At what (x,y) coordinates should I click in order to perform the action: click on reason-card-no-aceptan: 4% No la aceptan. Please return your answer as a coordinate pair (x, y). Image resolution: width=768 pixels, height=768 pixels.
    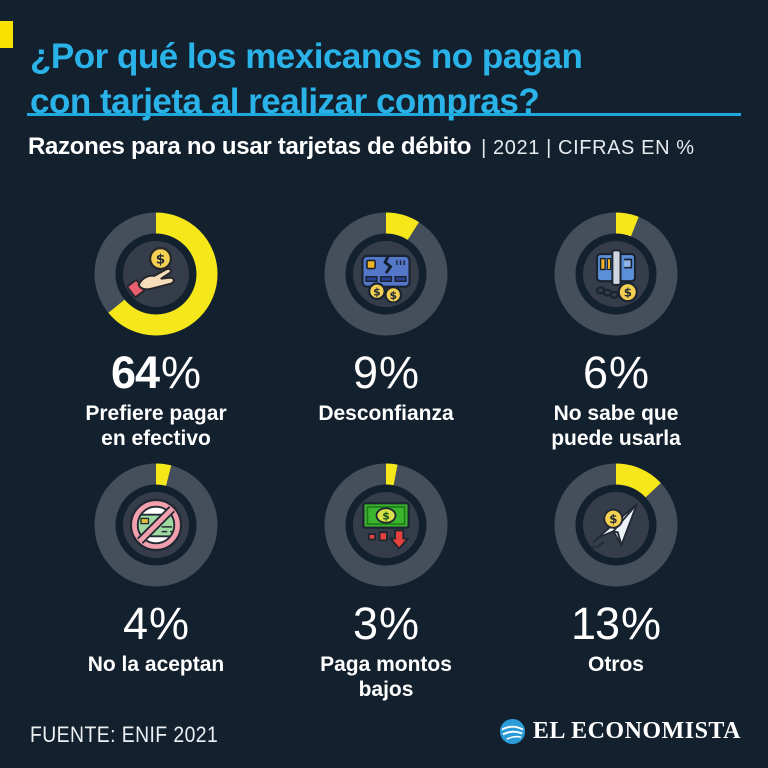
    Looking at the image, I should click on (156, 583).